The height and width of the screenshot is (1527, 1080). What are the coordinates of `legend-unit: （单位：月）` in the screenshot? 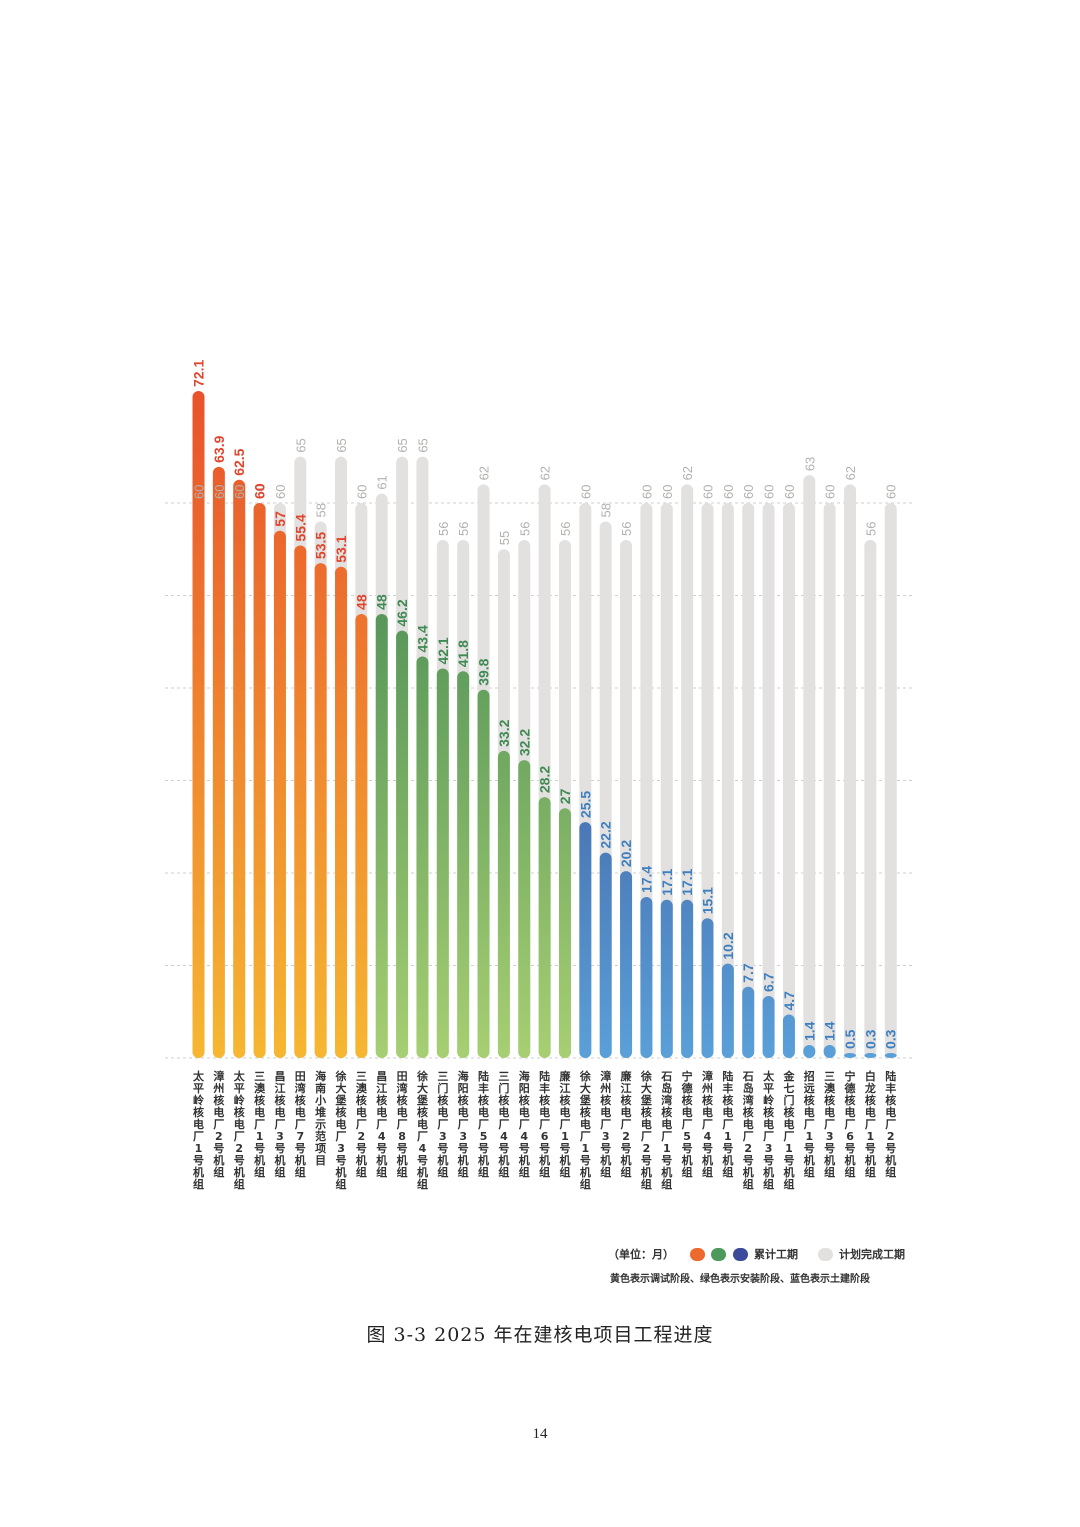 It's located at (641, 1254).